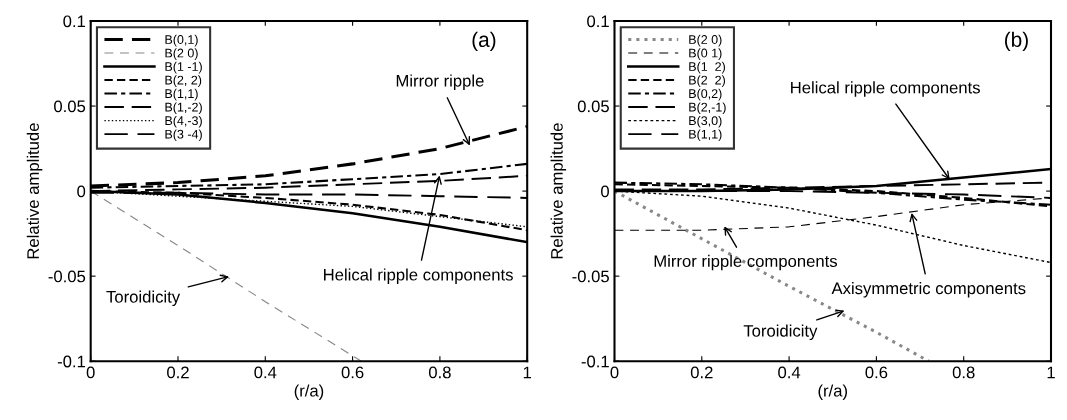 This screenshot has height=420, width=1067. Describe the element at coordinates (1016, 41) in the screenshot. I see `annotation: (b)` at that location.